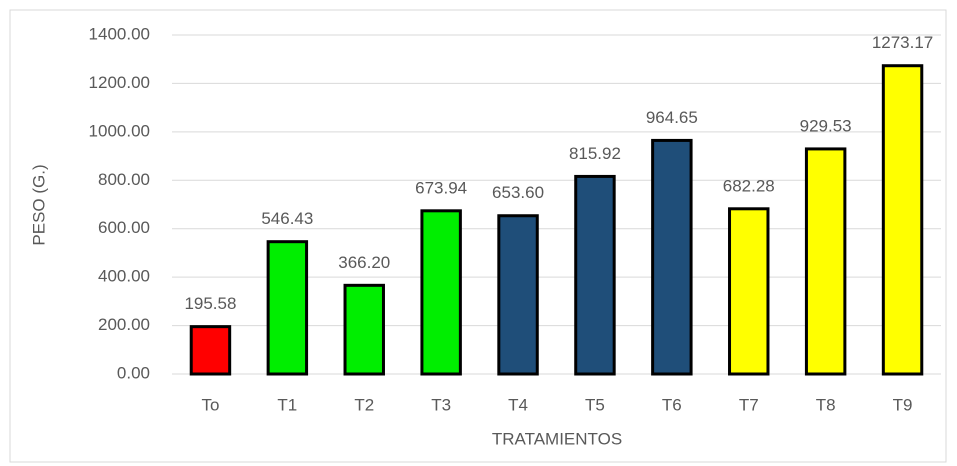  What do you see at coordinates (902, 42) in the screenshot?
I see `data-label: 1273.17` at bounding box center [902, 42].